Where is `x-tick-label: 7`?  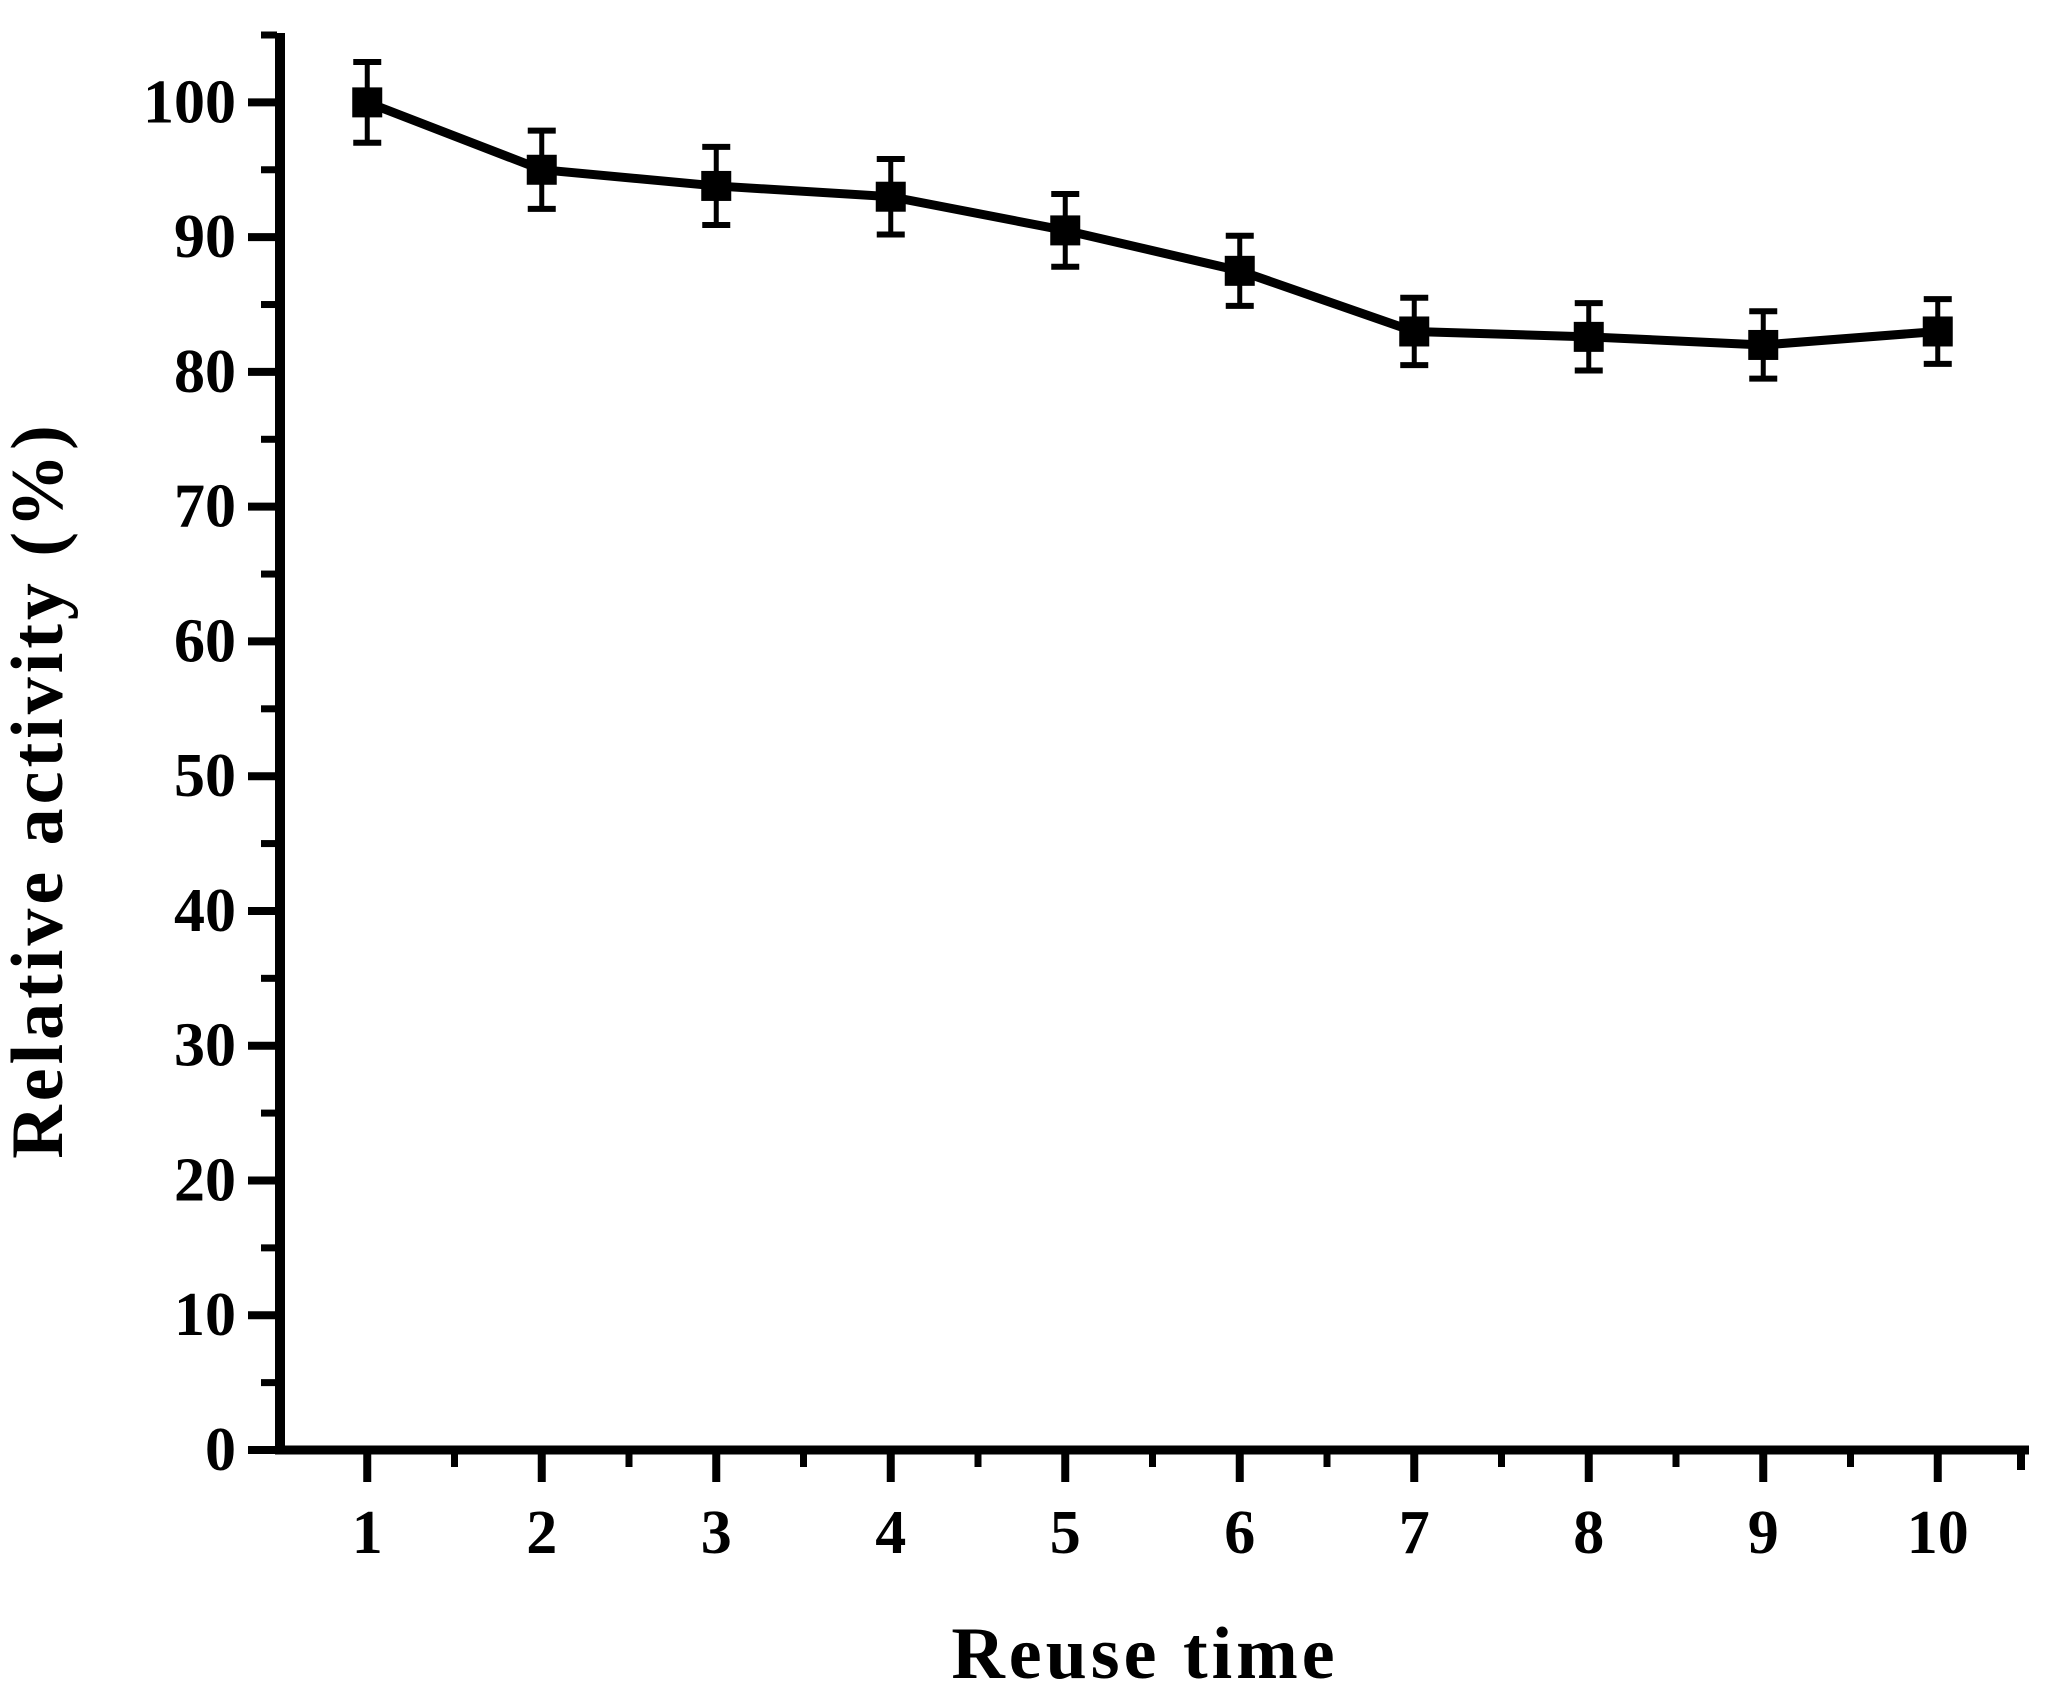
x-tick-label: 7 is located at coordinates (1414, 1533).